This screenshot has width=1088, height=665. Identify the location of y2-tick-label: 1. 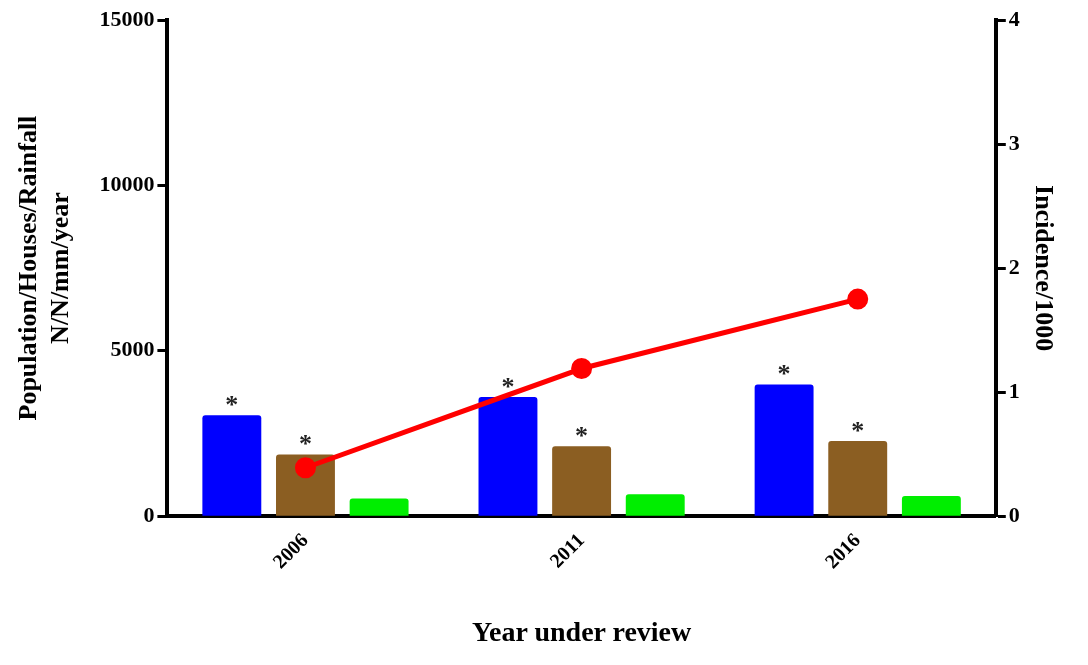
(1014, 390).